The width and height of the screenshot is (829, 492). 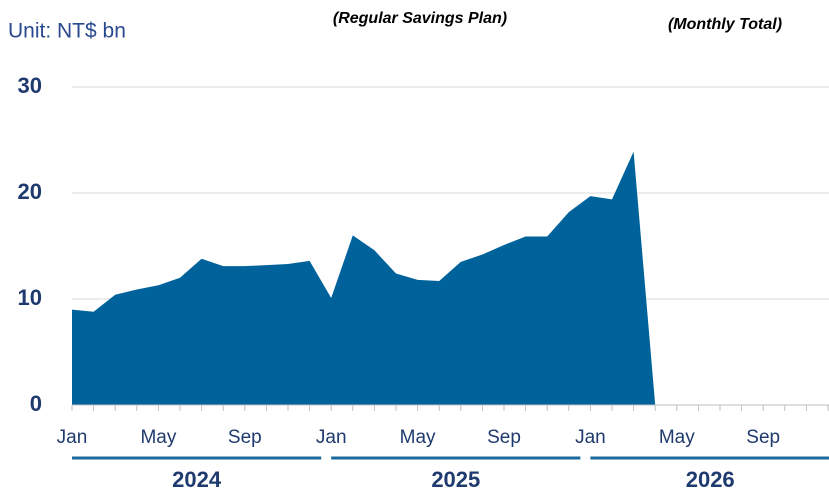 What do you see at coordinates (420, 18) in the screenshot?
I see `annotation: (Regular Savings Plan)` at bounding box center [420, 18].